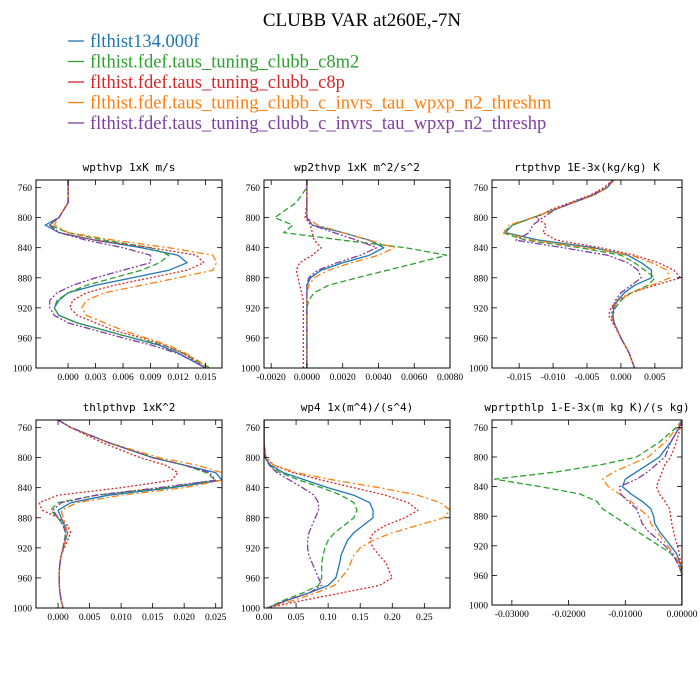 Image resolution: width=700 pixels, height=700 pixels. Describe the element at coordinates (217, 83) in the screenshot. I see `legend-entry: flthist.fdef.taus_tuning_clubb_c8p` at that location.